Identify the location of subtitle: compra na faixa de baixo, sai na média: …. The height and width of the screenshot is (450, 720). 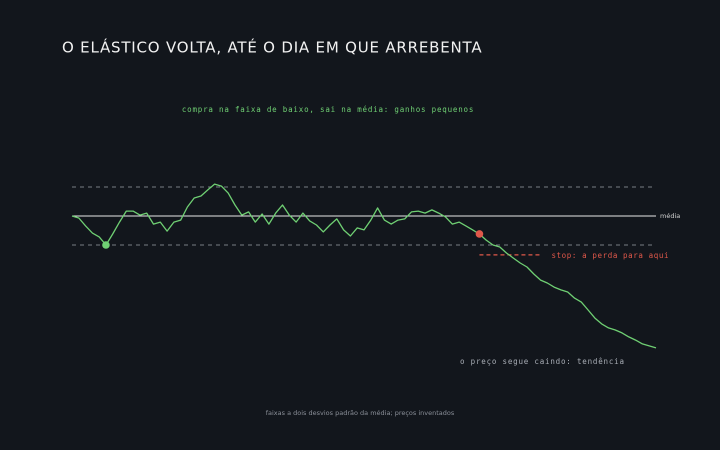
(328, 109).